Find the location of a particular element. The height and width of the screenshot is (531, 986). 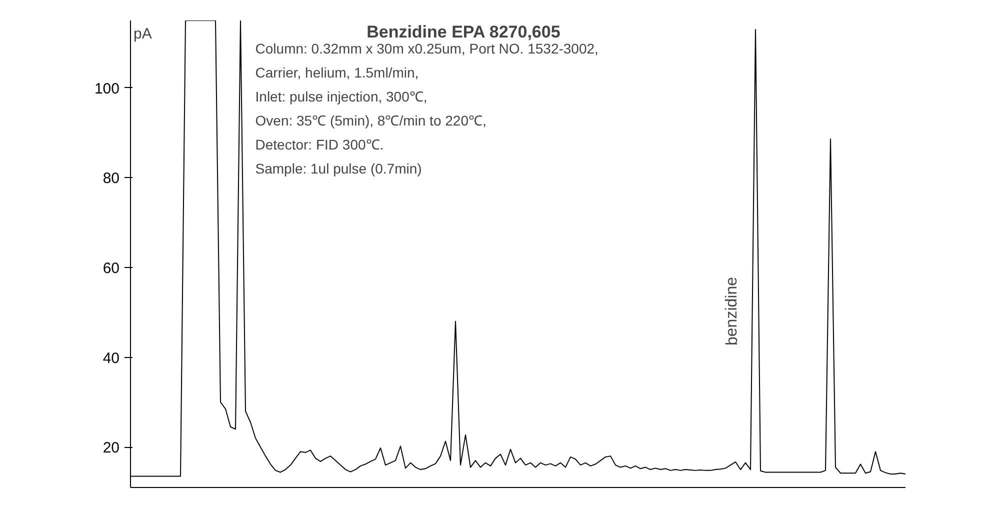

y-tick-label: 60 is located at coordinates (111, 268).